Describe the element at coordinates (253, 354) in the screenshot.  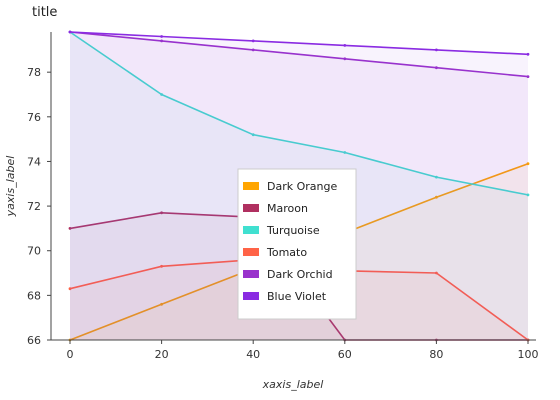
I see `x-tick-label: 40` at that location.